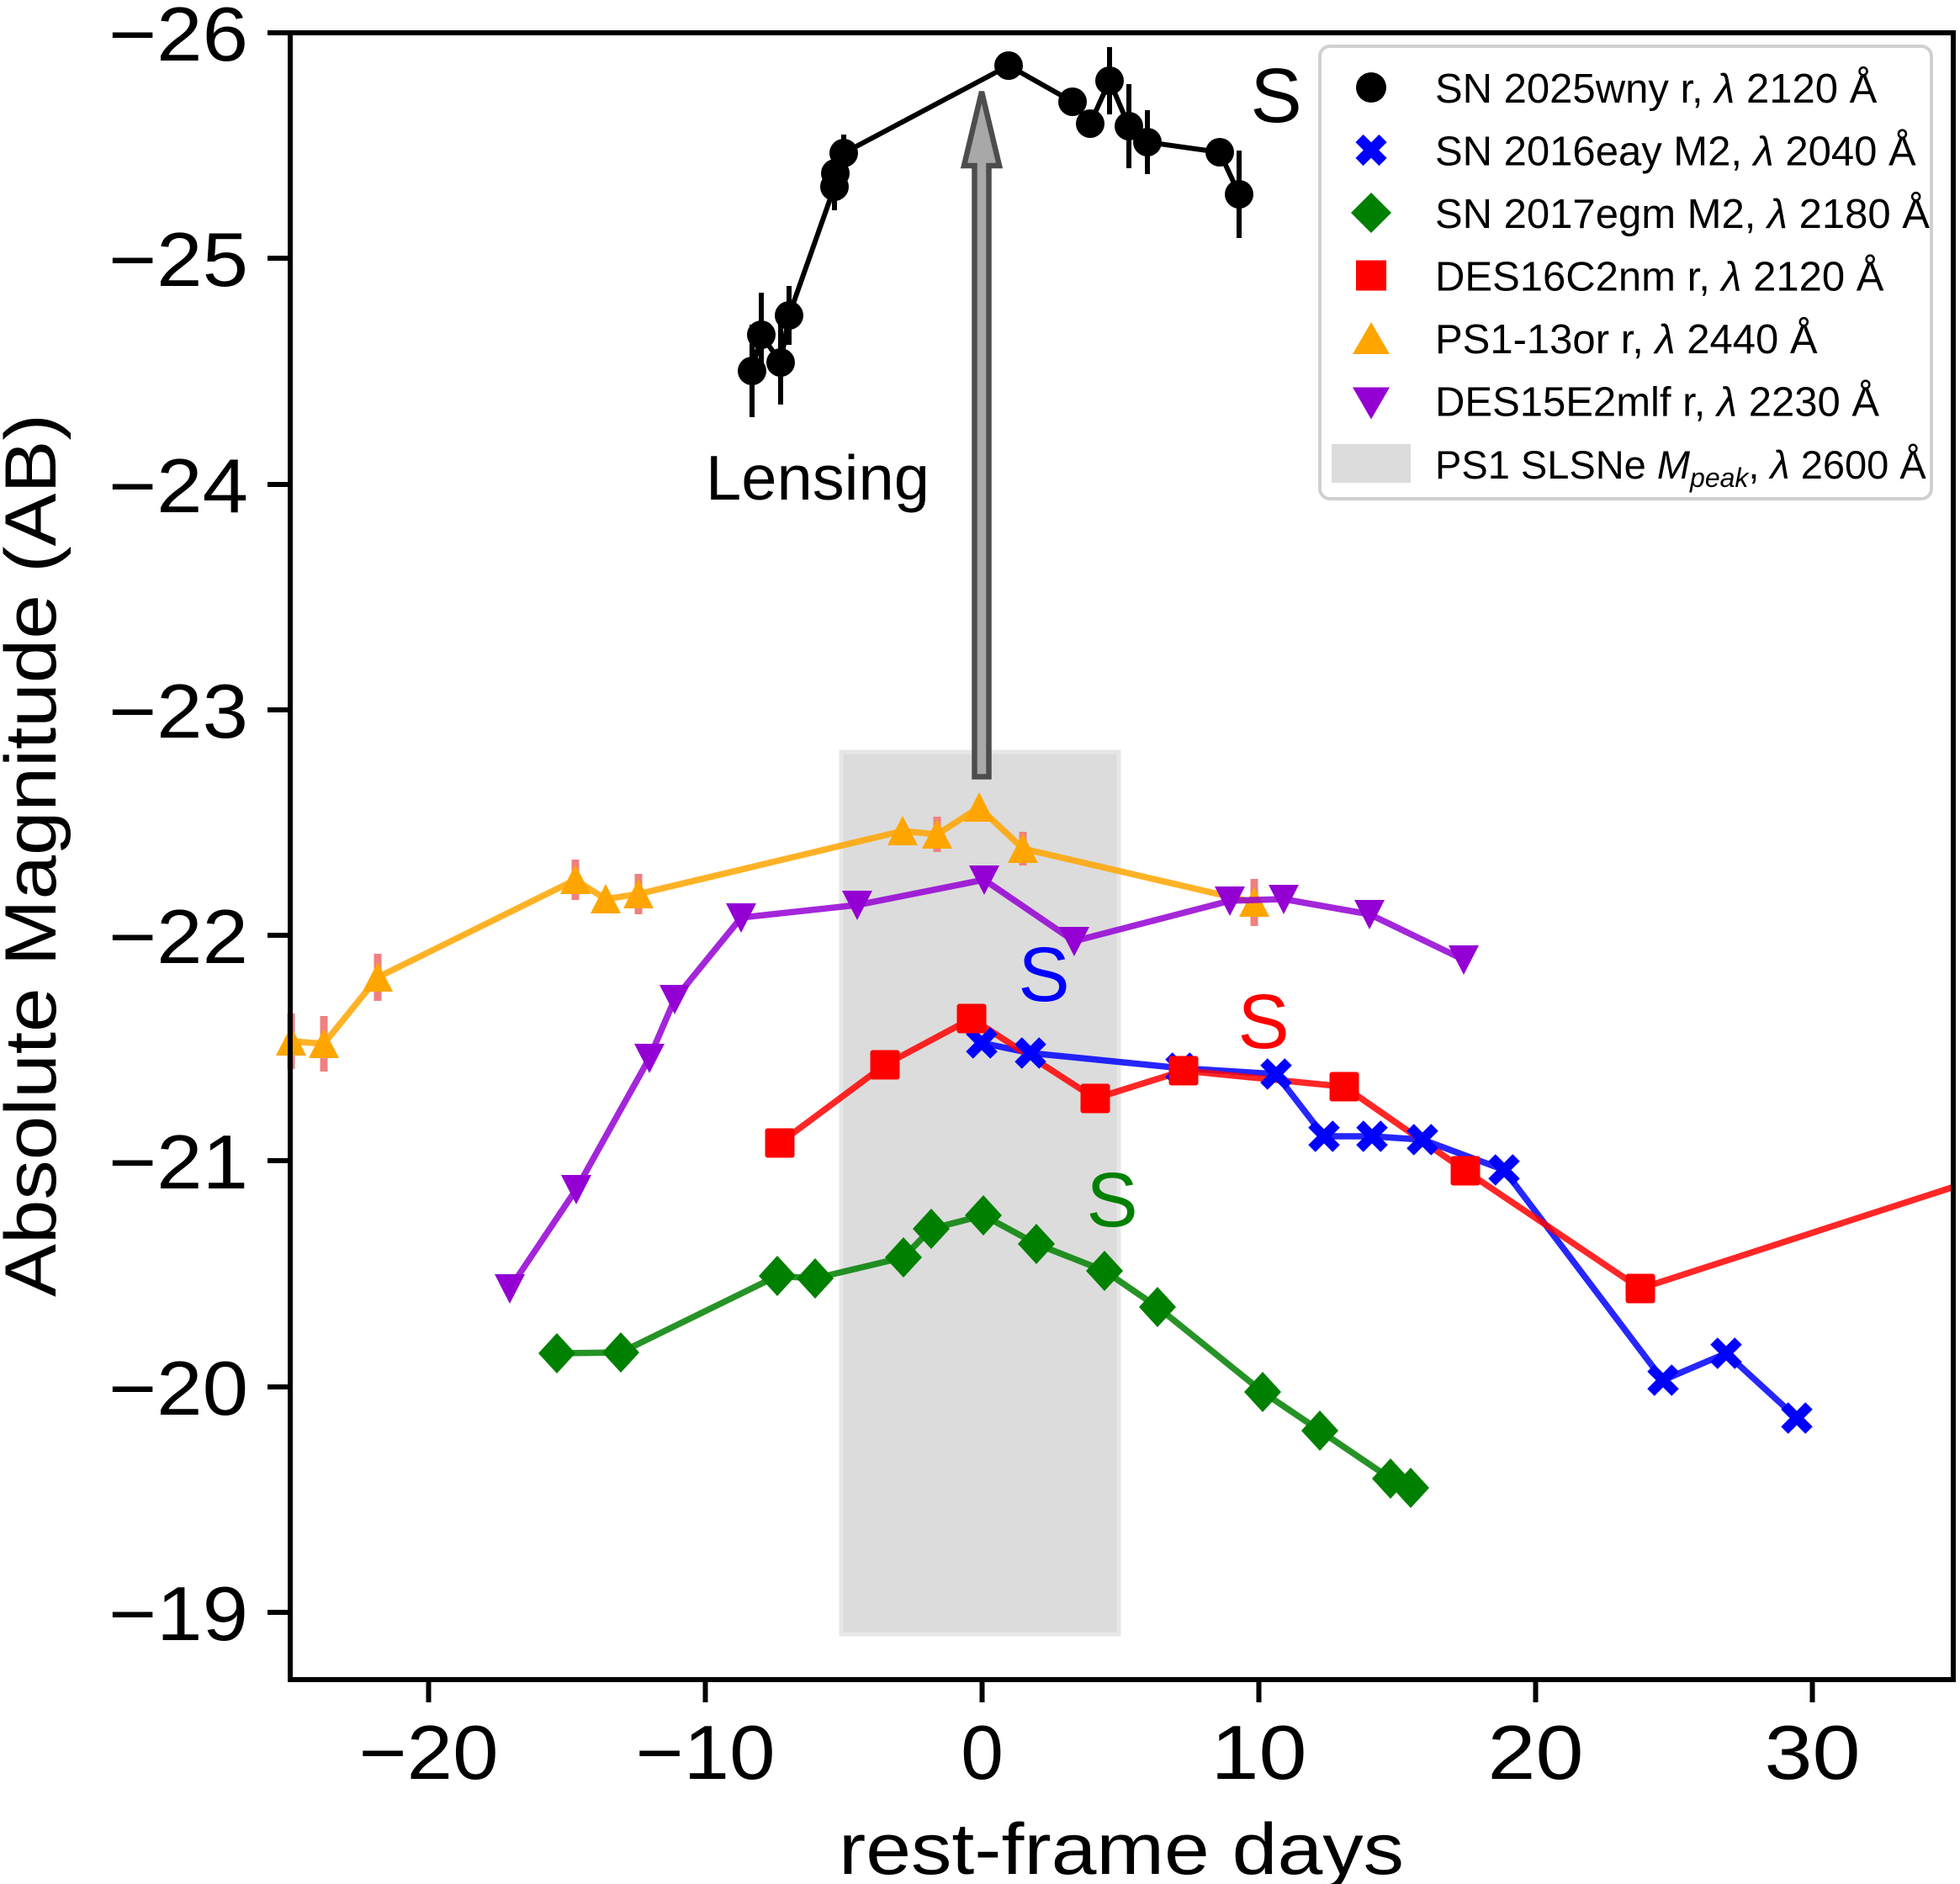 This screenshot has height=1884, width=1960. I want to click on svg-text: −25, so click(178, 260).